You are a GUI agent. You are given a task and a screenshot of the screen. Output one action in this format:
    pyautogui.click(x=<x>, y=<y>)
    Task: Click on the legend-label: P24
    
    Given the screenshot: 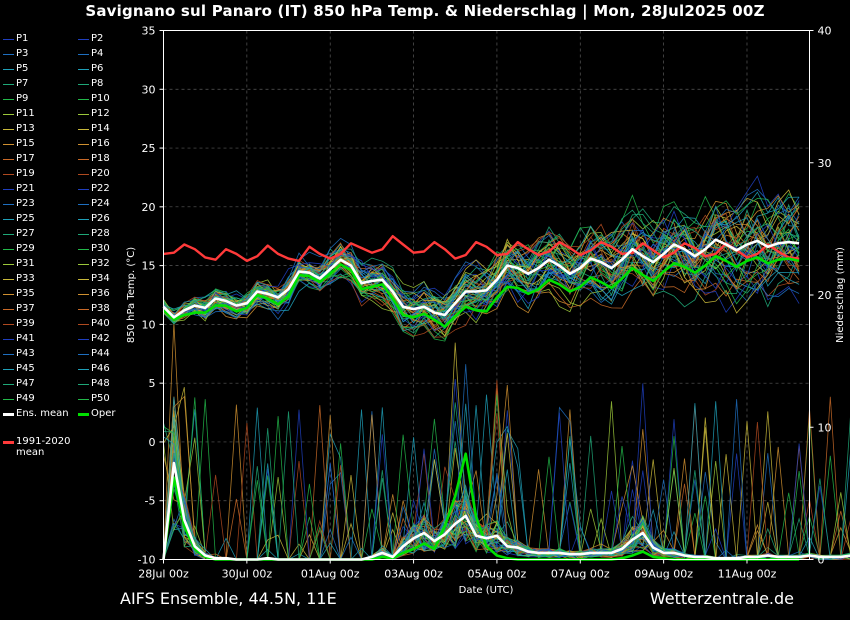 What is the action you would take?
    pyautogui.click(x=100, y=203)
    